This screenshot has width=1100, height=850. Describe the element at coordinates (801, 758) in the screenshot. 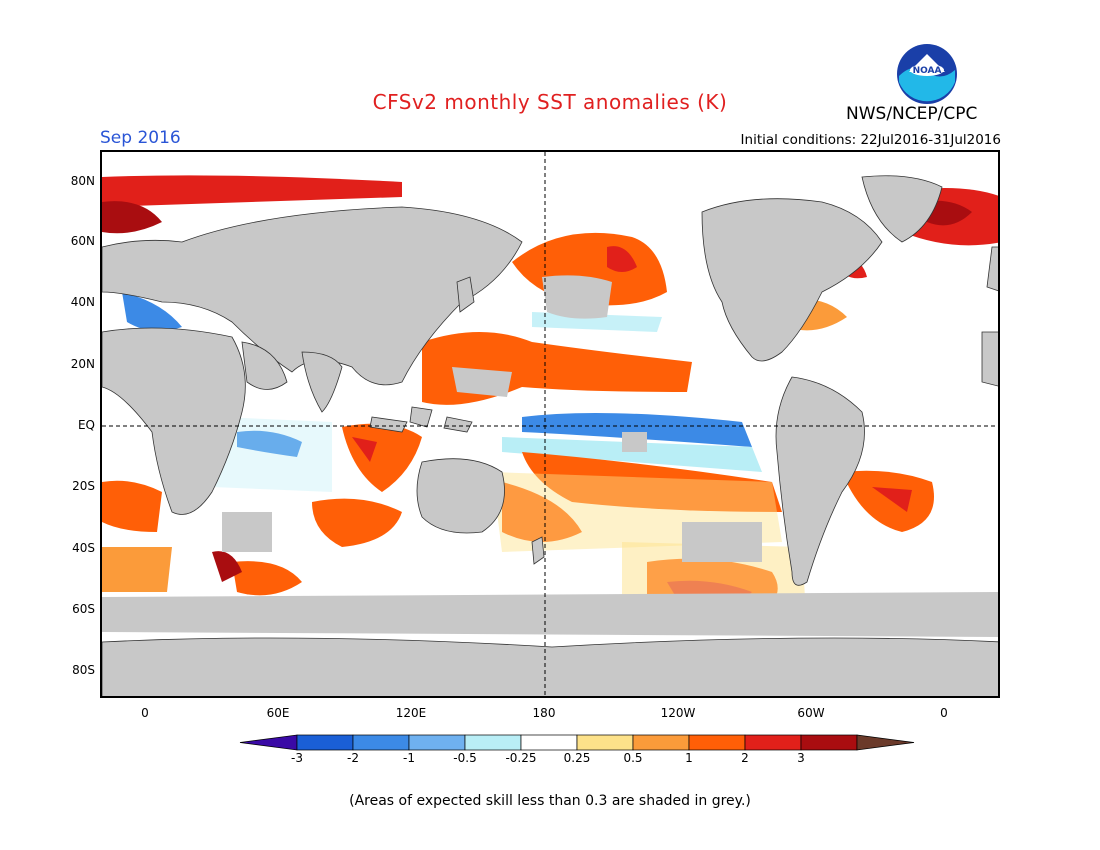

I see `legend-label: 3` at that location.